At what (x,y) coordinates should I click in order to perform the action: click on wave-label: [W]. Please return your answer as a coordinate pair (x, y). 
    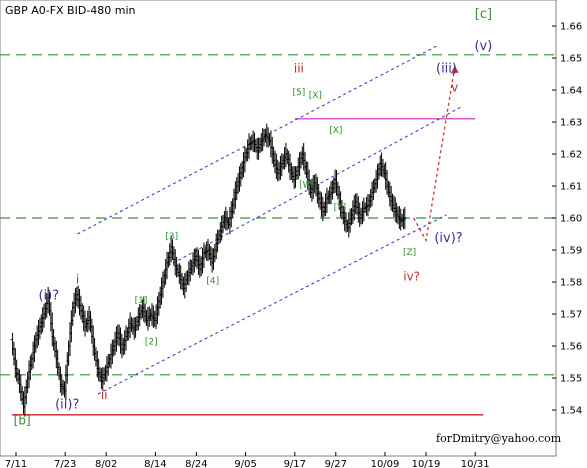
    Looking at the image, I should click on (307, 186).